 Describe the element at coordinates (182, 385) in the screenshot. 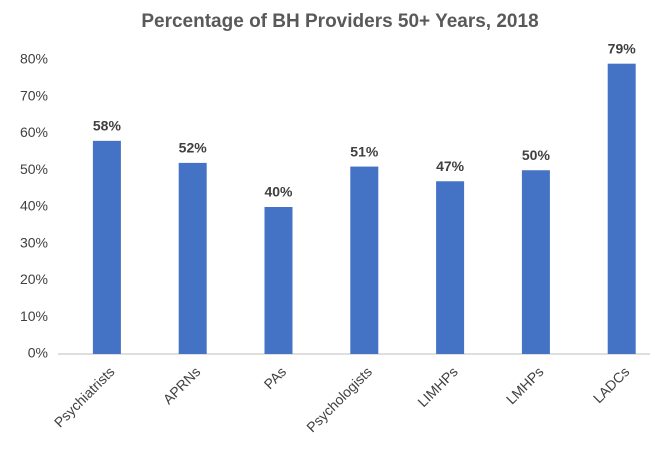

I see `x-tick-label: APRNs` at that location.